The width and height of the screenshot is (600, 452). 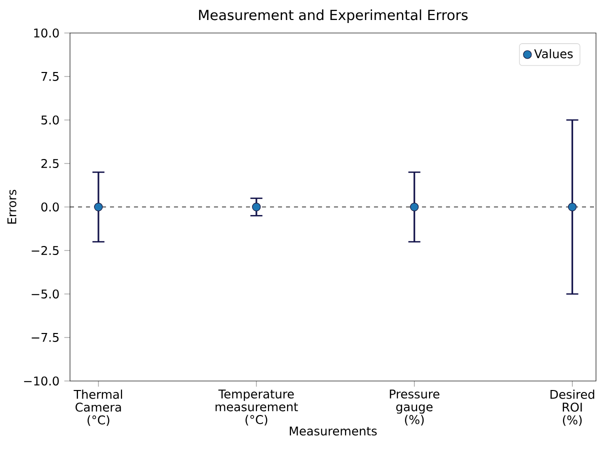 I want to click on chart-title: Measurement and Experimental Errors, so click(x=333, y=16).